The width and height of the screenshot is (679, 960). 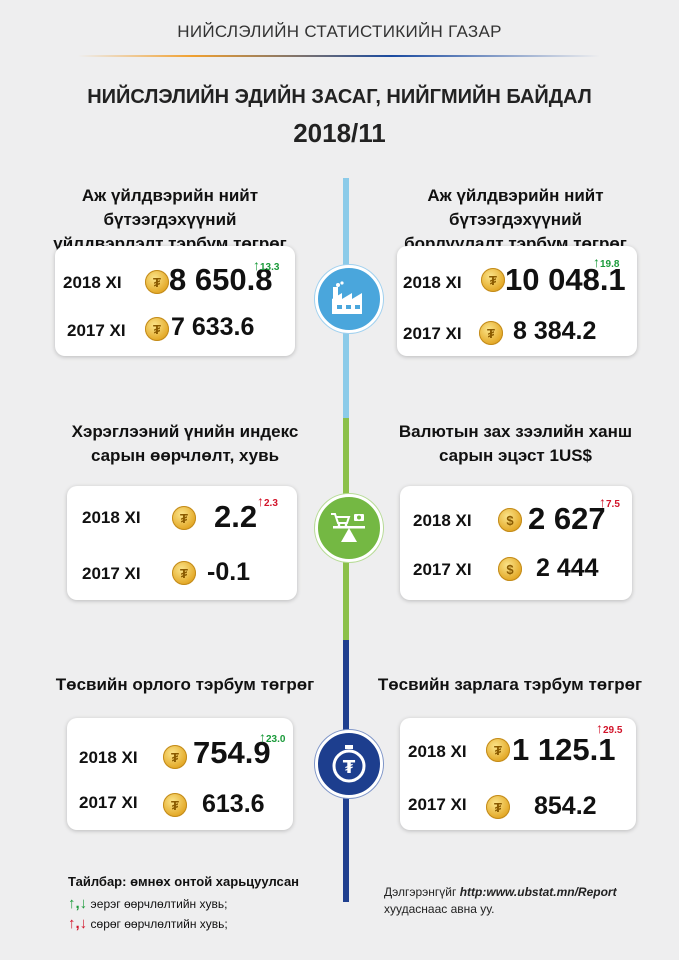 What do you see at coordinates (185, 455) in the screenshot?
I see `indicator-title-line2: сарын өөрчлөлт, хувь` at bounding box center [185, 455].